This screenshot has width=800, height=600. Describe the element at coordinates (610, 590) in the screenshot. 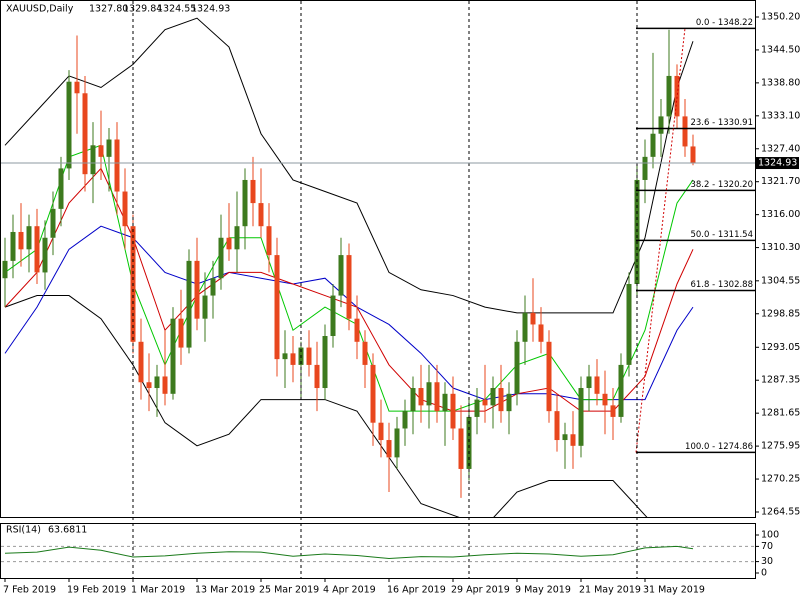

I see `x-tick-label: 21 May 2019` at that location.